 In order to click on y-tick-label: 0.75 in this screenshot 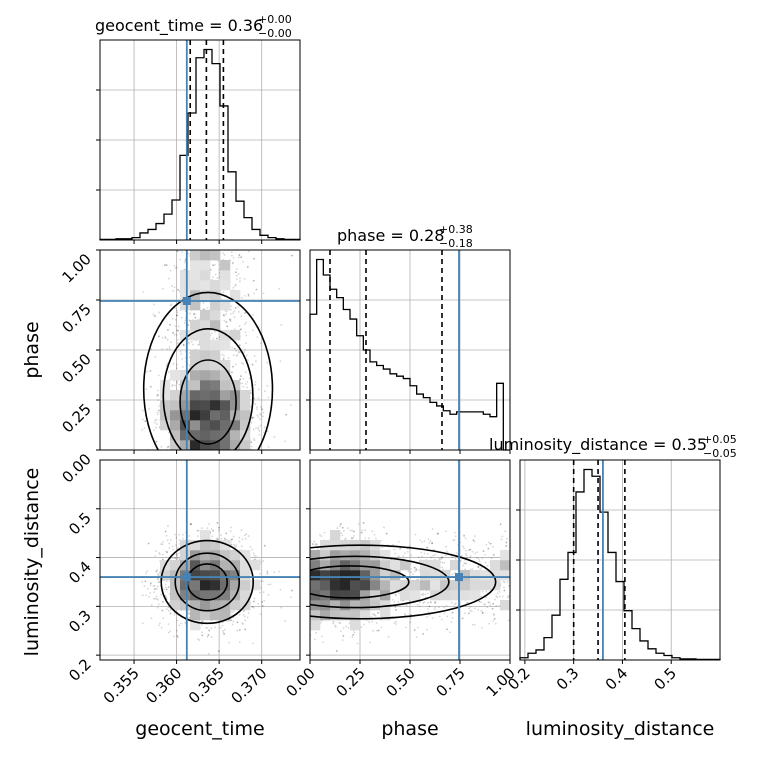, I will do `click(76, 318)`.